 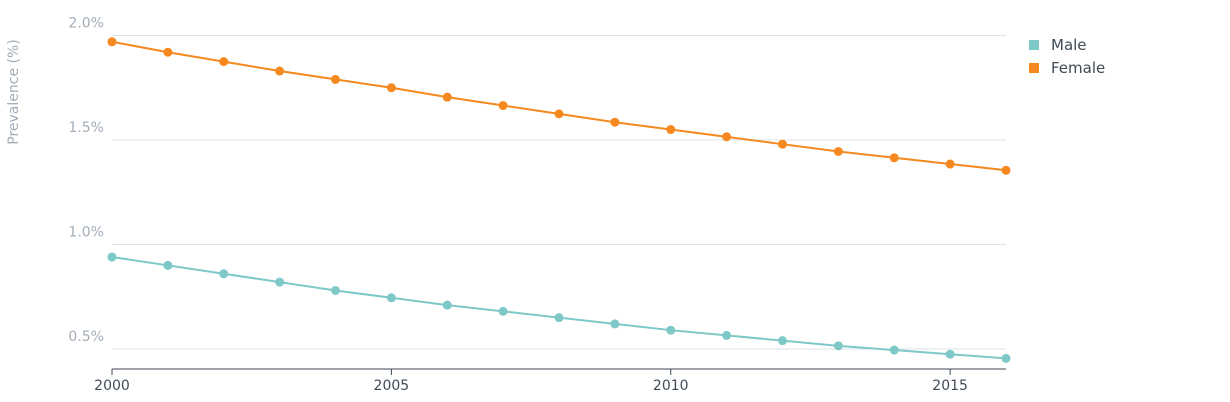 I want to click on x-axis: 2000 2005 2010 2015, so click(x=550, y=381).